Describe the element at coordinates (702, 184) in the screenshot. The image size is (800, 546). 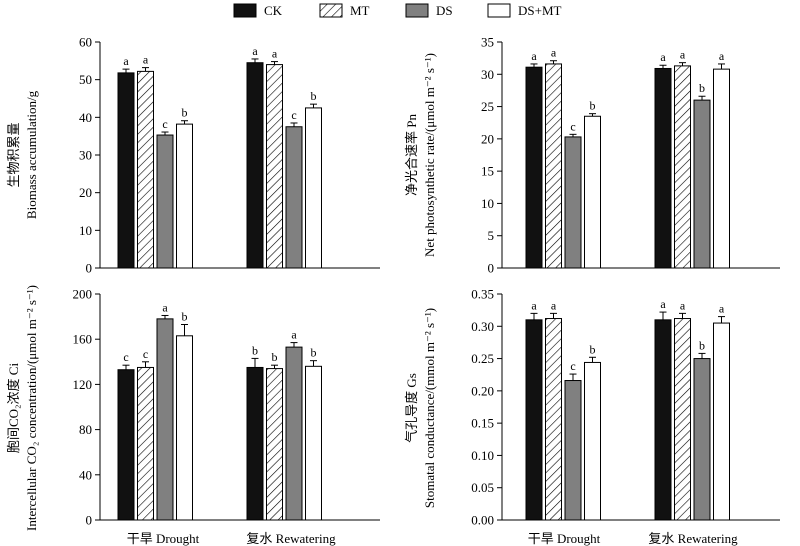
I see `bar-pn-ds-rewatering` at that location.